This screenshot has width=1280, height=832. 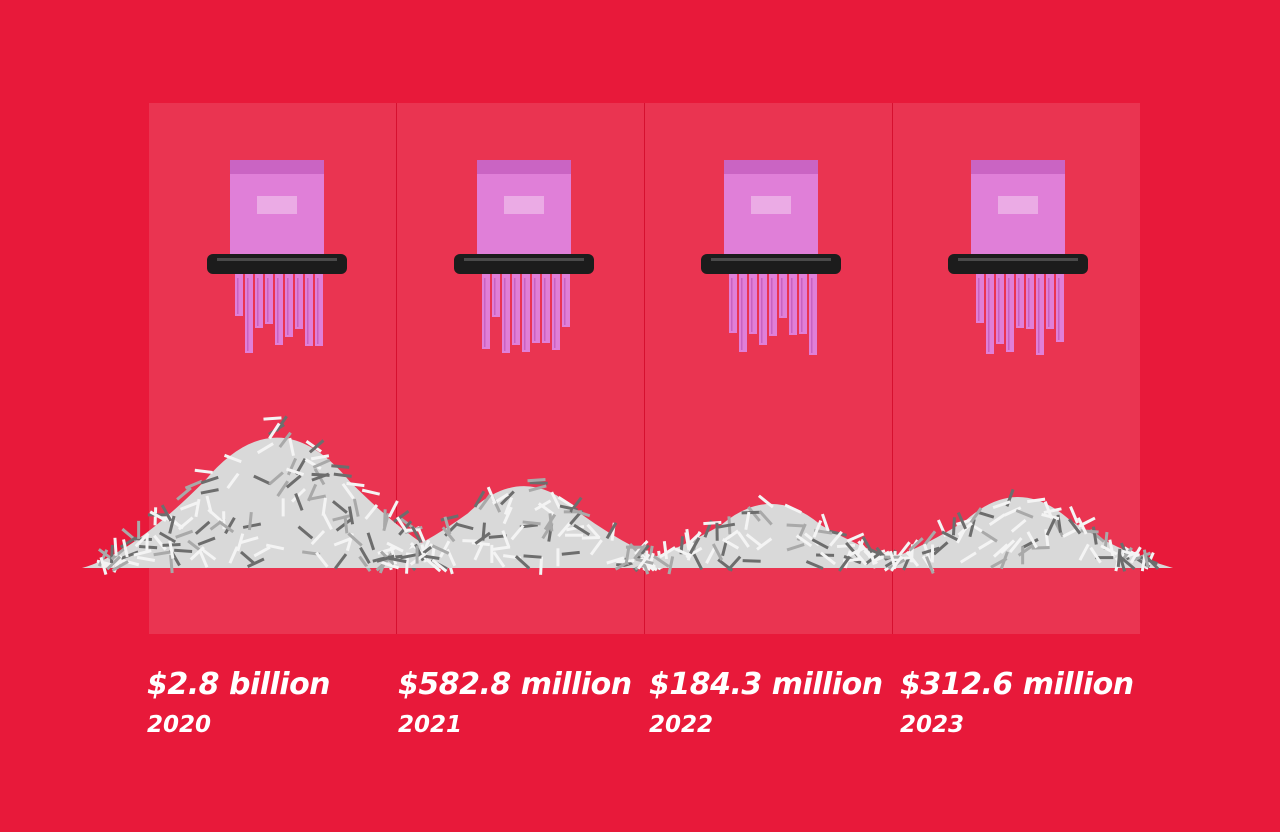 I want to click on tick-label: 2023, so click(x=932, y=725).